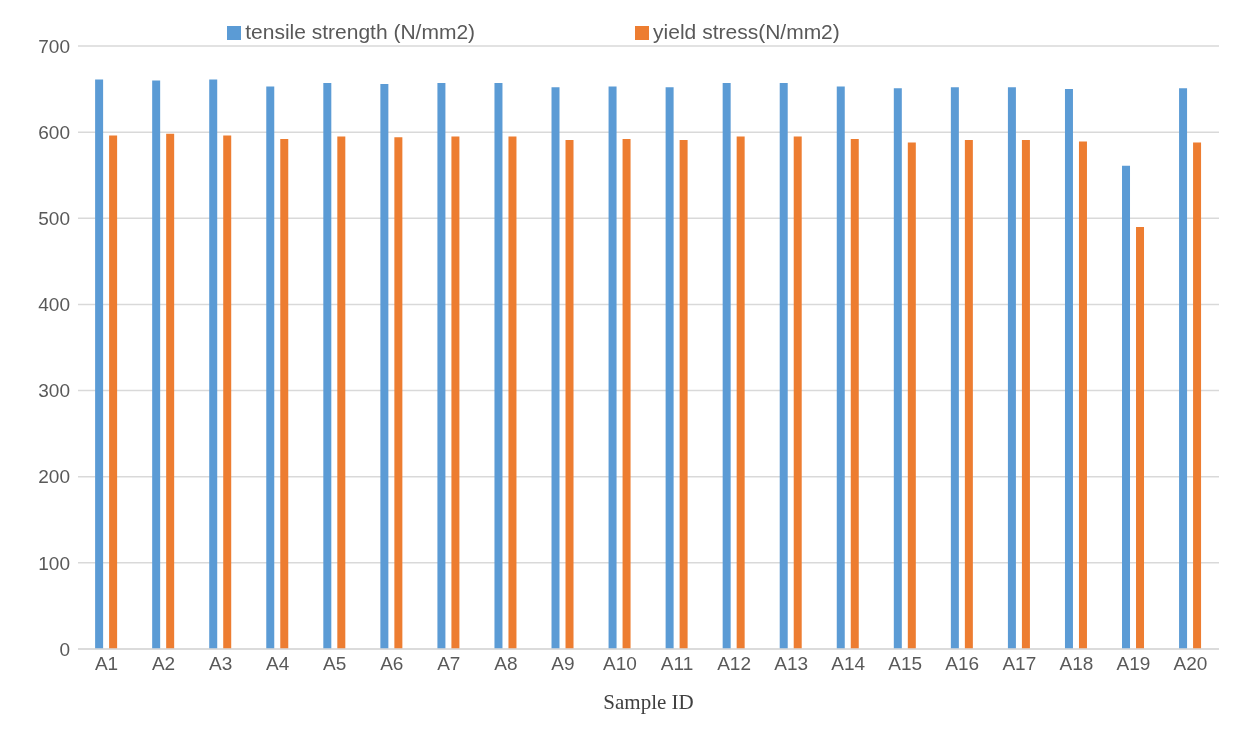 The width and height of the screenshot is (1247, 747). I want to click on x-tick-label: A13, so click(791, 664).